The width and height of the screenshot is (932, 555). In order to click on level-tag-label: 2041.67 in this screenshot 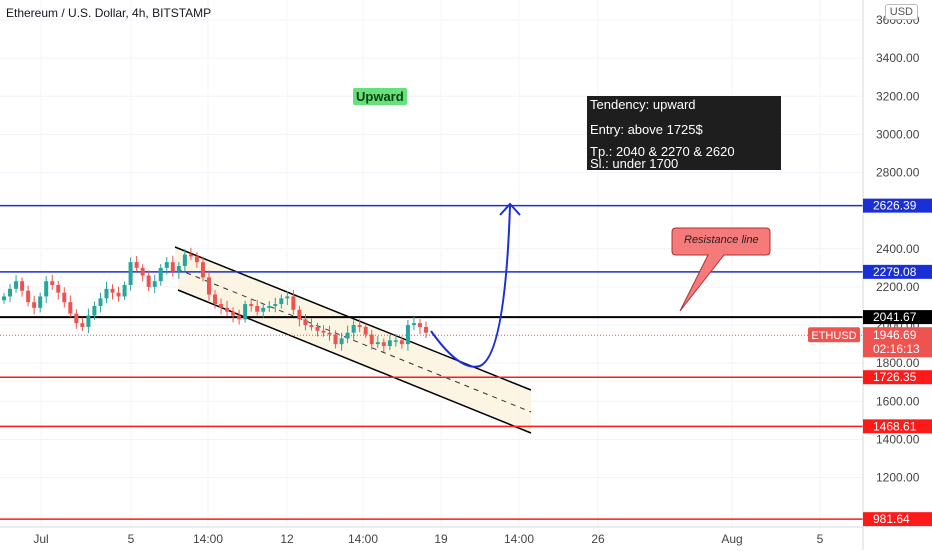, I will do `click(895, 317)`.